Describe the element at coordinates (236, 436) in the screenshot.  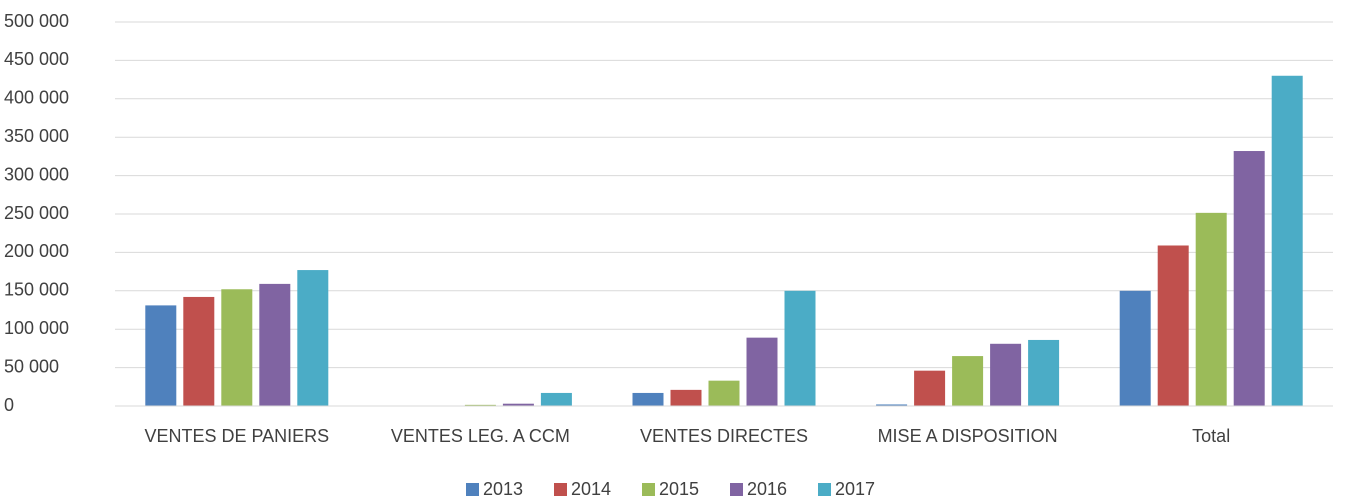
I see `x-tick-label: VENTES DE PANIERS` at that location.